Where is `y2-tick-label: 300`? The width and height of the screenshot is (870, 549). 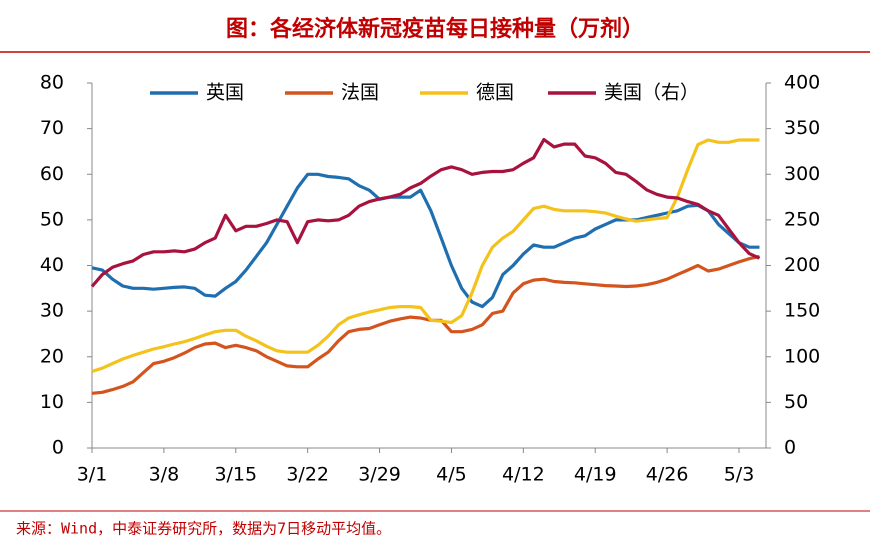
y2-tick-label: 300 is located at coordinates (802, 174).